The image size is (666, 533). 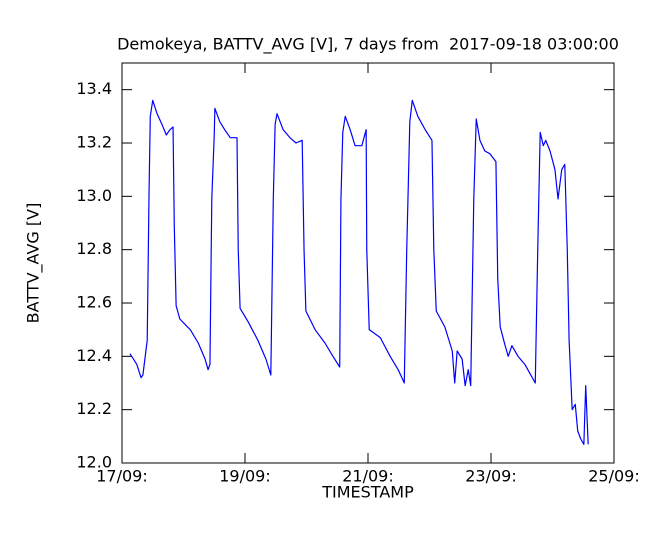 I want to click on y-tick-label: 12.6, so click(x=94, y=302).